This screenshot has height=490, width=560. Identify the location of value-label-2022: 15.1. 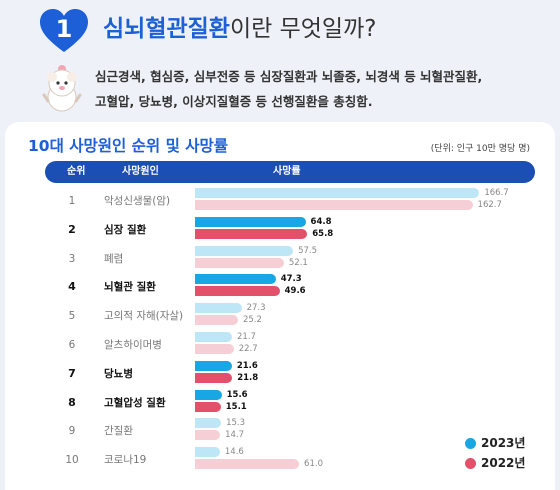
(236, 406).